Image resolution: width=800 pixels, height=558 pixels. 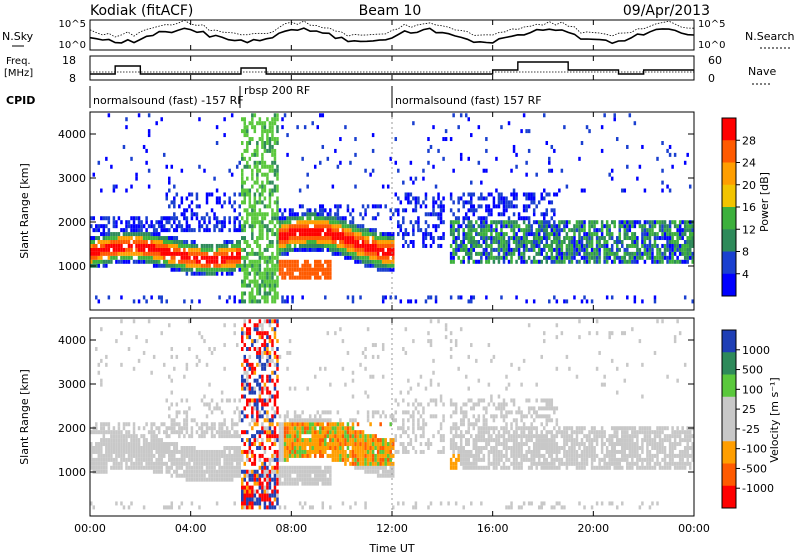 What do you see at coordinates (72, 266) in the screenshot?
I see `y-tick-label: 1000` at bounding box center [72, 266].